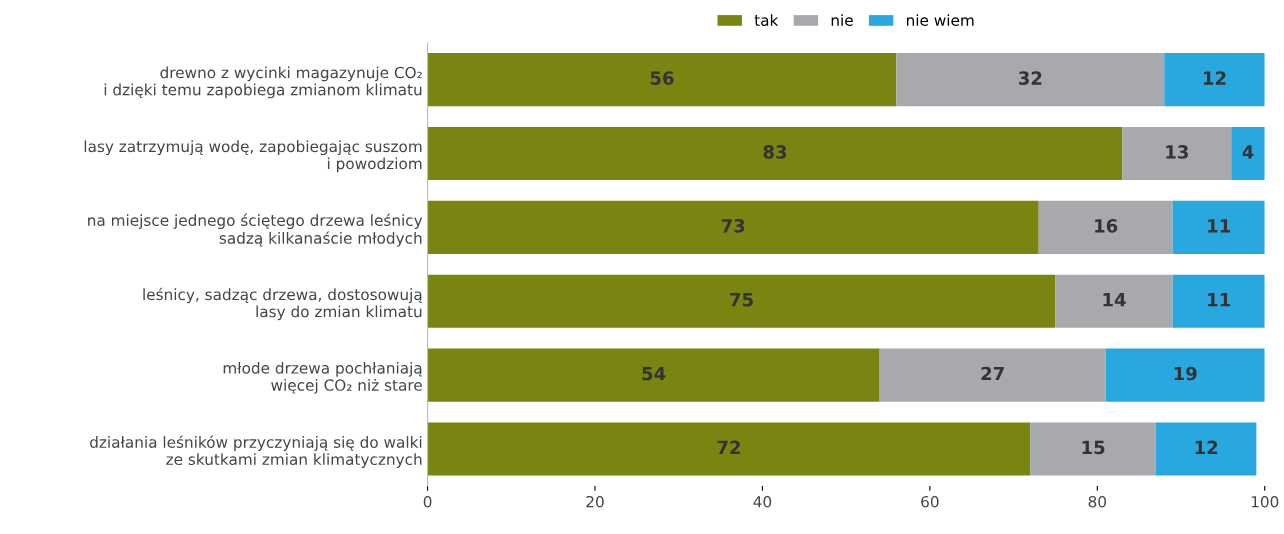 This screenshot has height=534, width=1284. Describe the element at coordinates (256, 452) in the screenshot. I see `y-tick-label: działania leśników przyczyniają się do walki ze skutkami zmian klimatycznych` at that location.